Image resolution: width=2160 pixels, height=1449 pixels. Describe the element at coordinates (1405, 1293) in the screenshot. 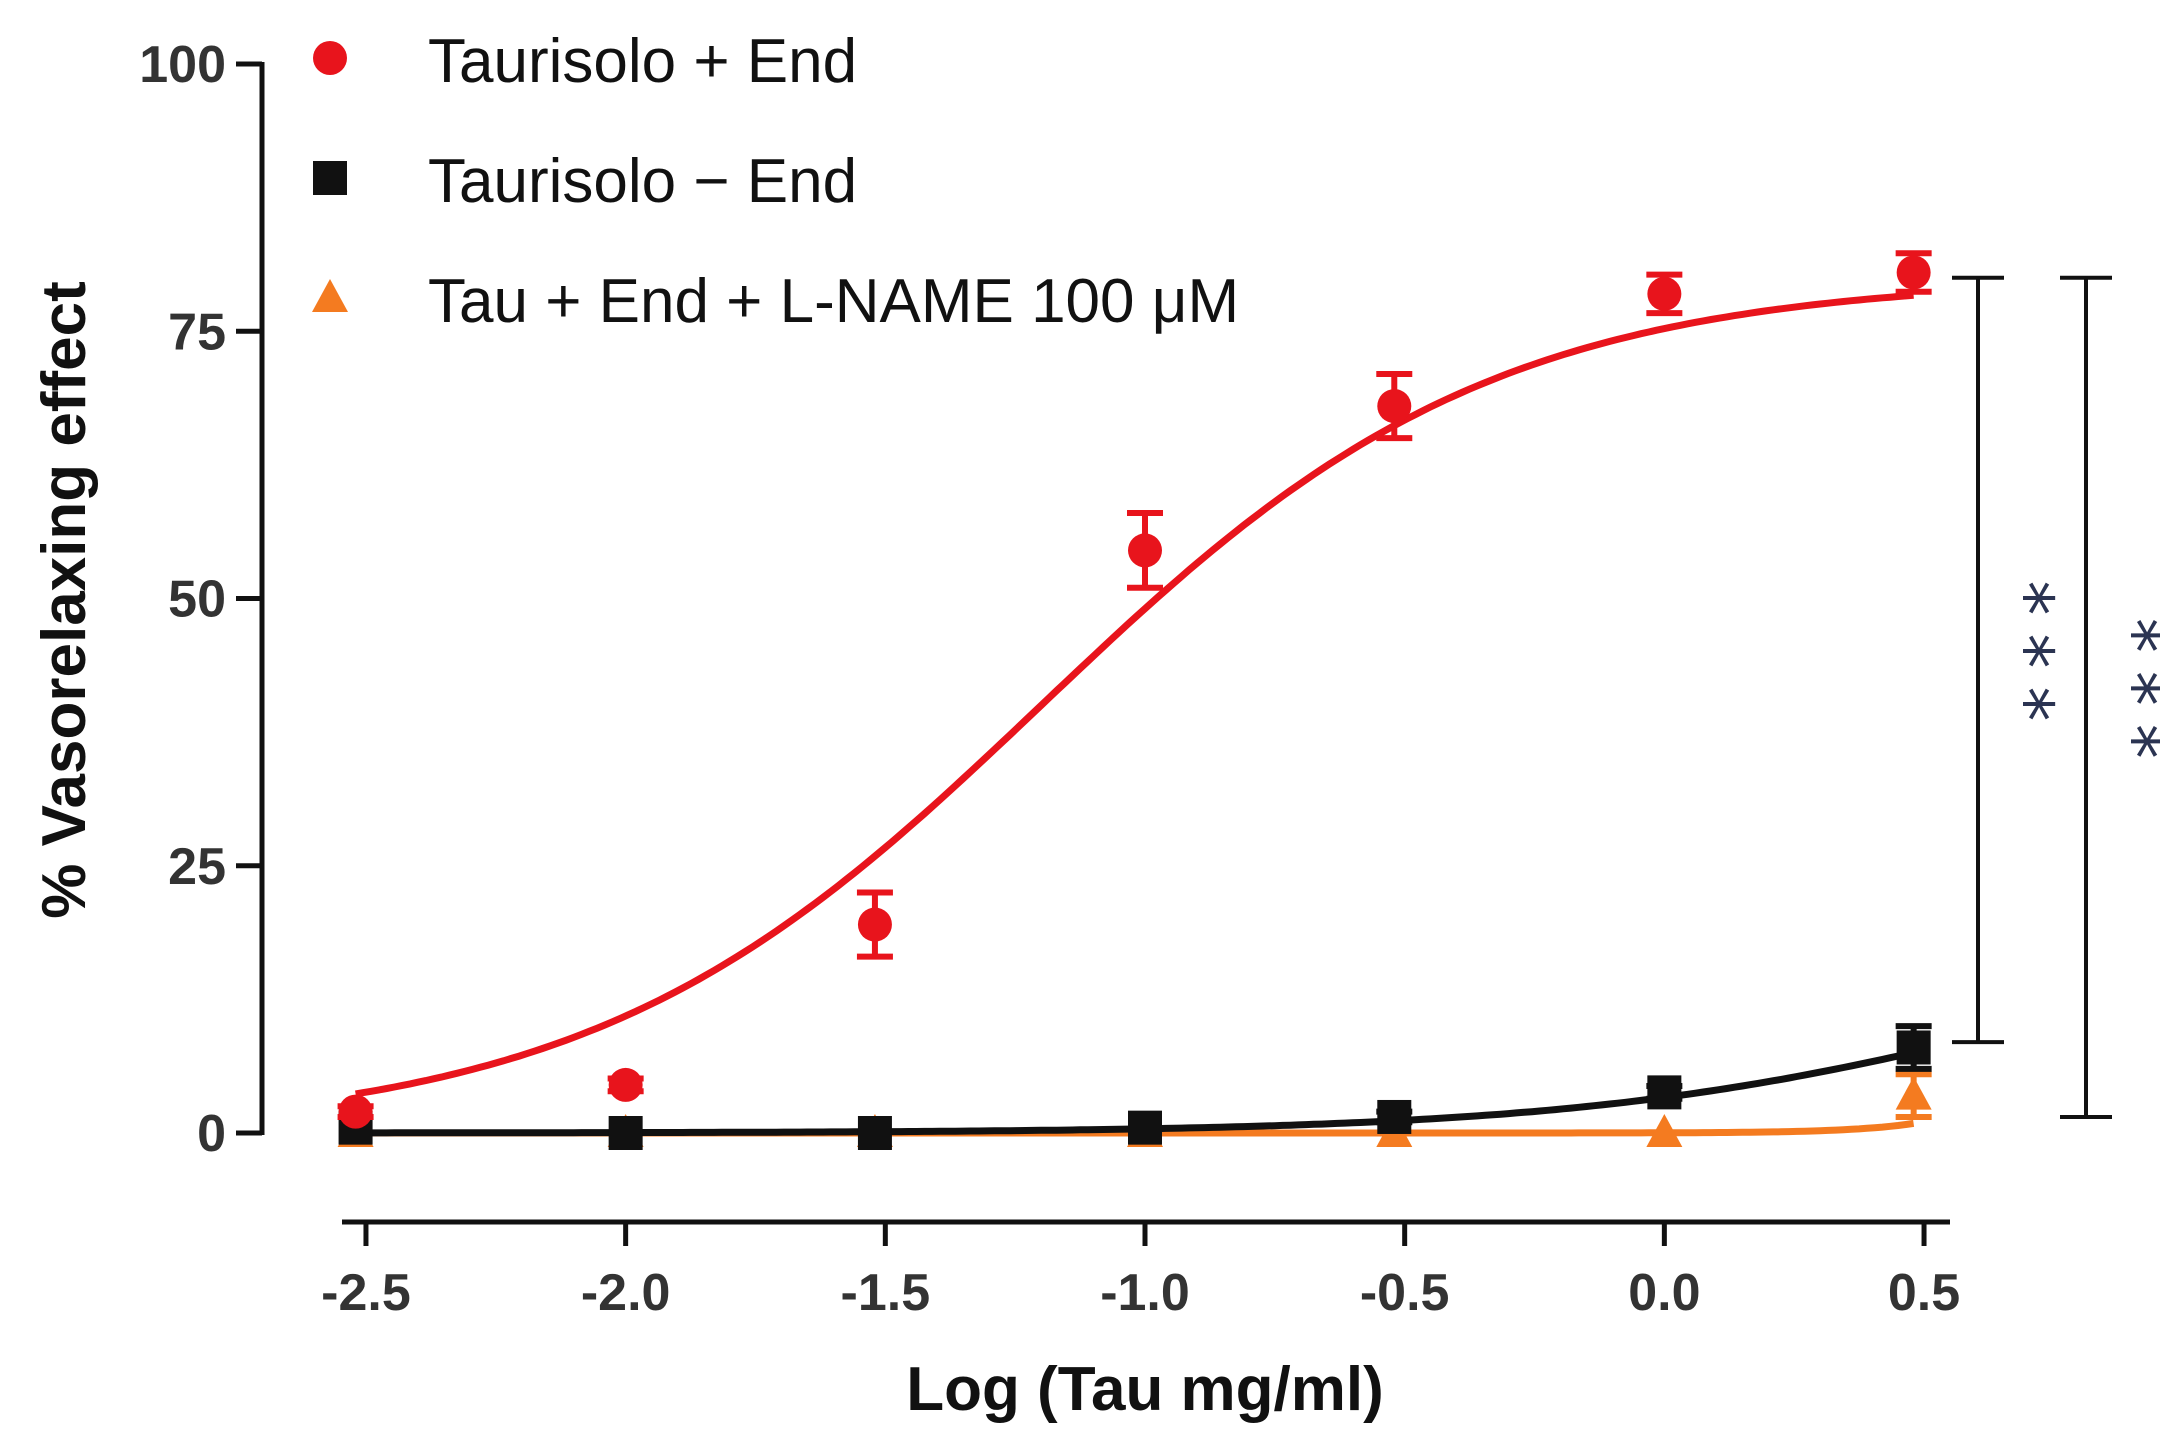

I see `x-tick-label: -0.5` at that location.